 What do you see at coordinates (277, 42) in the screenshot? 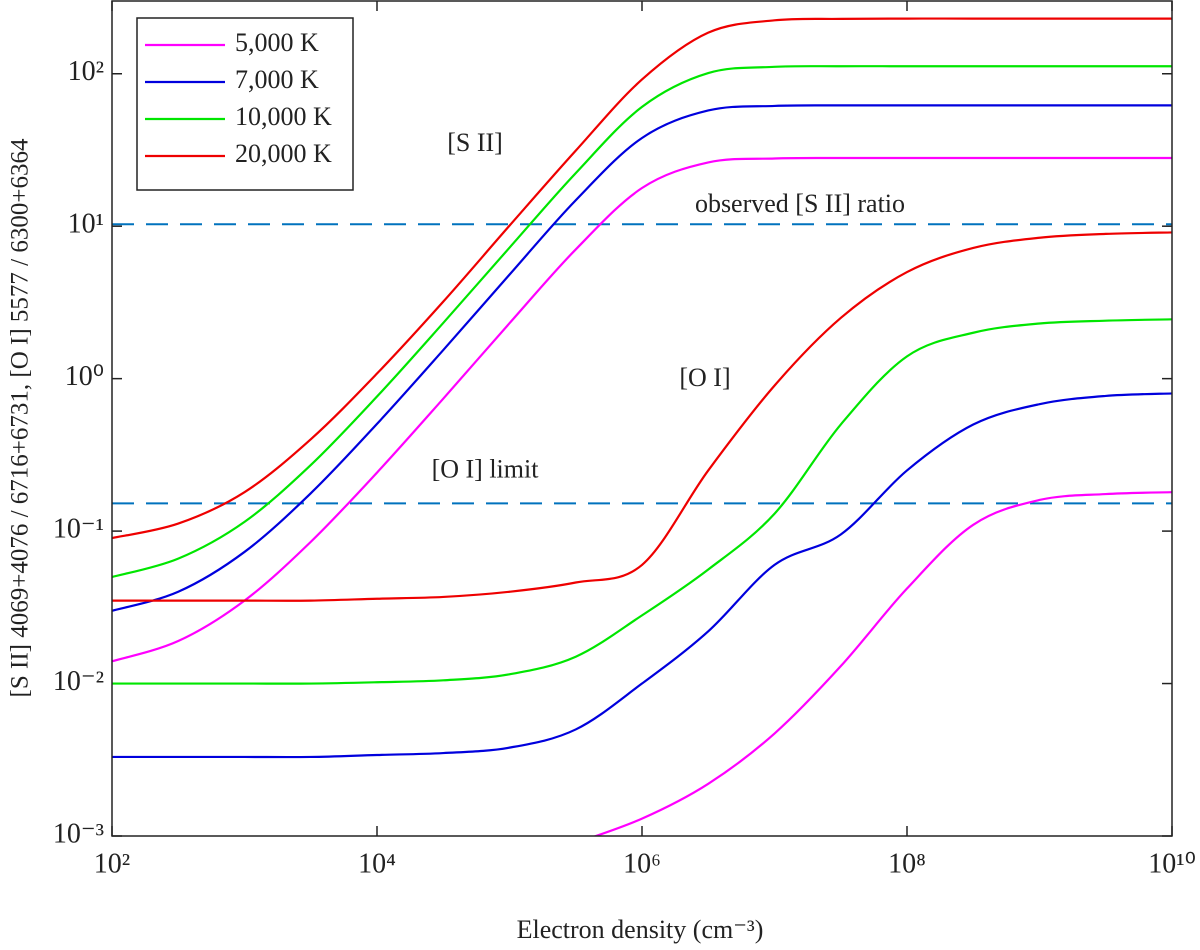
I see `legend-label: 5,000 K` at bounding box center [277, 42].